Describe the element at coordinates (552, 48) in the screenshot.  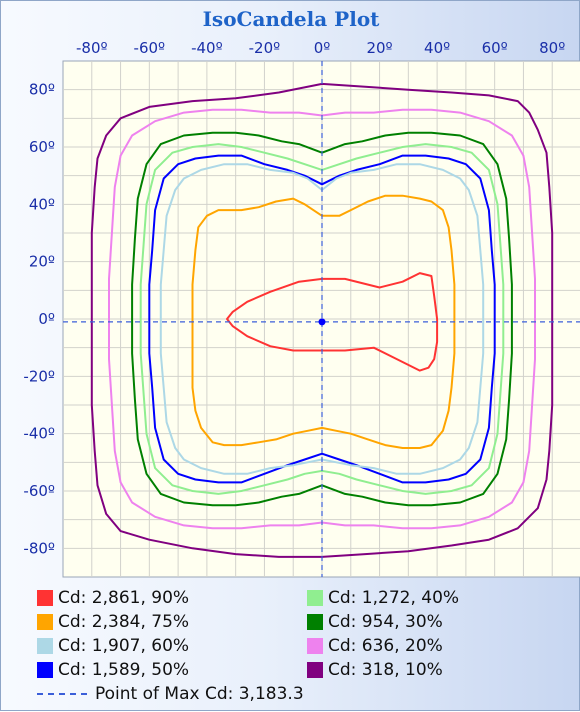
I see `x-tick-label: 80º` at that location.